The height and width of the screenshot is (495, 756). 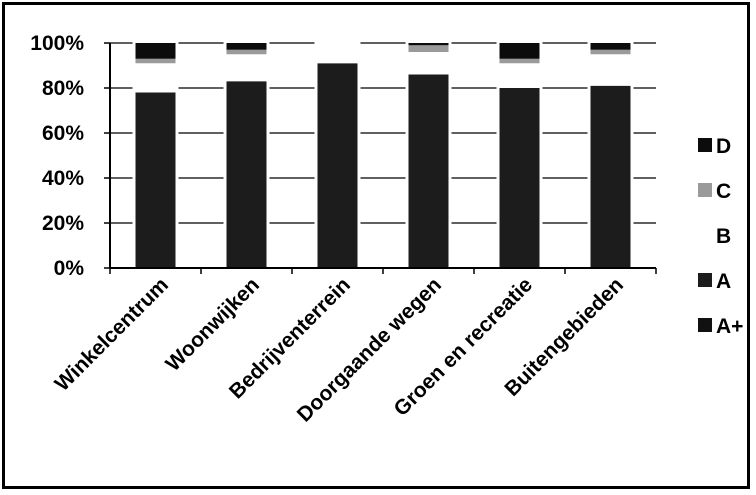 I want to click on legend-swatch-d, so click(x=705, y=145).